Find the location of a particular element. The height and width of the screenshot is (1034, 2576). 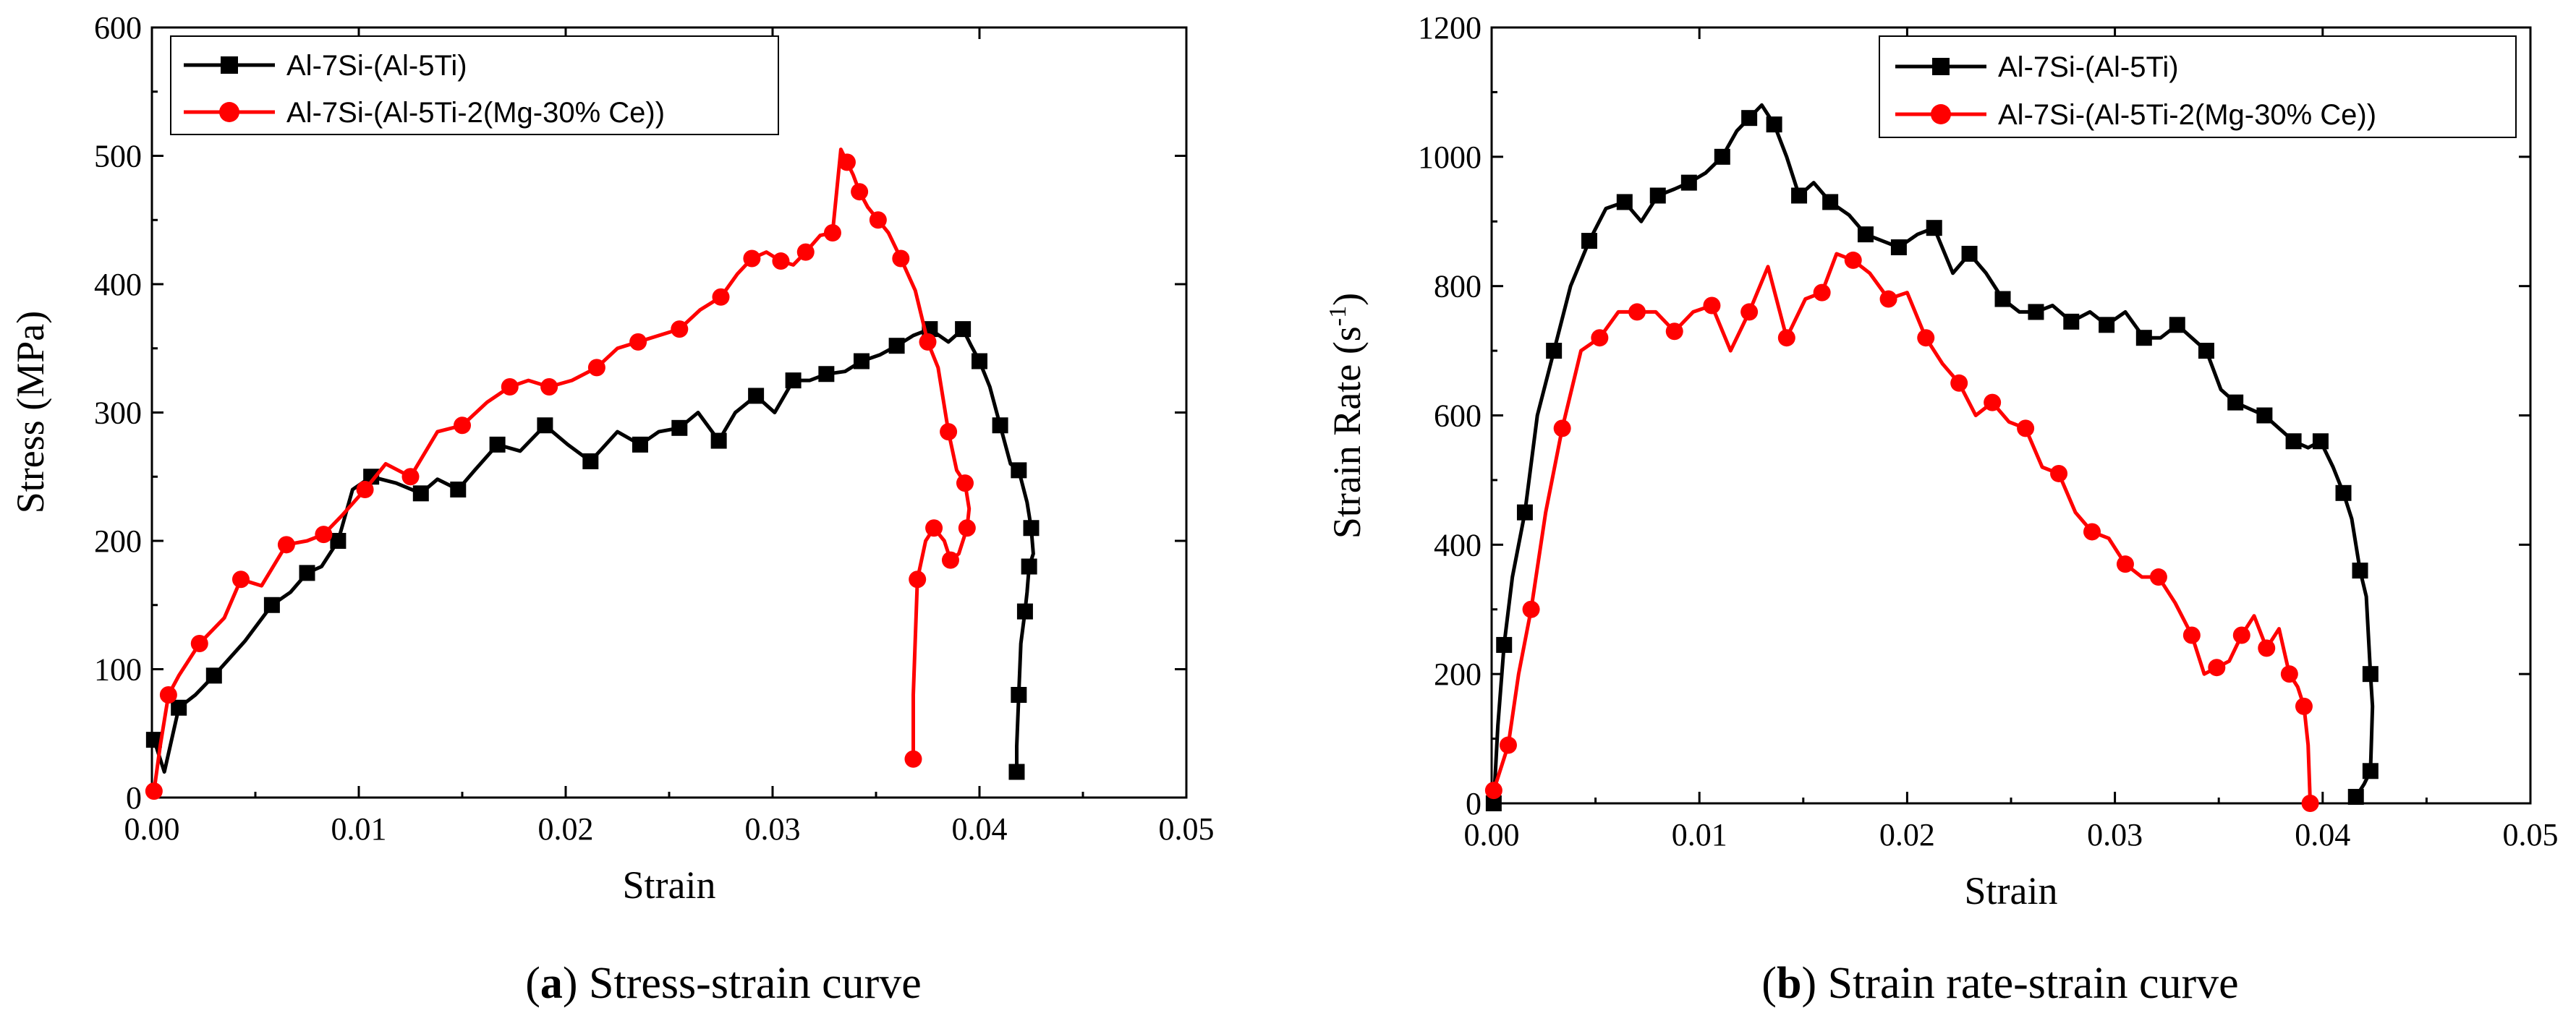

x-tick-label-a-5: 0.05 is located at coordinates (1187, 829).